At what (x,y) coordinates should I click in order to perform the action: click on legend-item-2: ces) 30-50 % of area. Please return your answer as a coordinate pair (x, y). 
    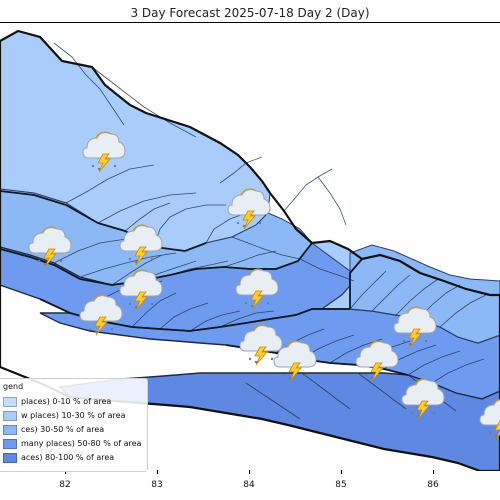
    Looking at the image, I should click on (72, 430).